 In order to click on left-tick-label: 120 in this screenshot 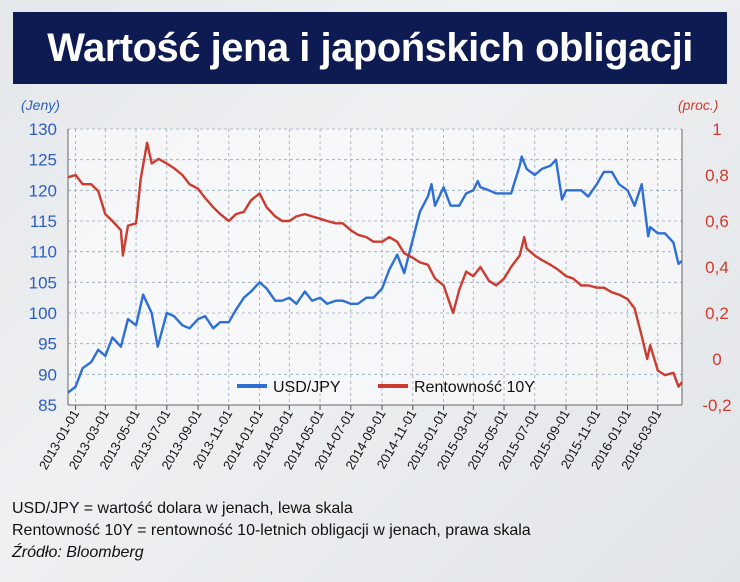, I will do `click(43, 190)`.